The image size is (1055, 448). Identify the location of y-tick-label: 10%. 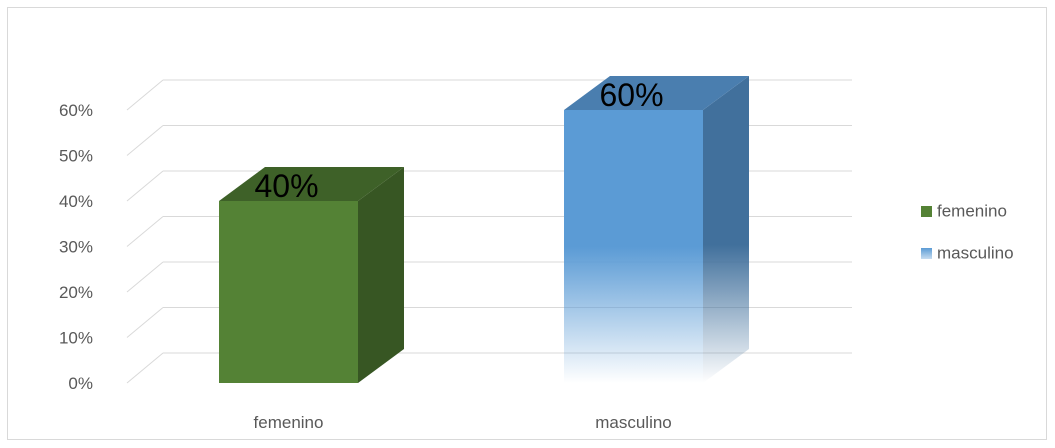
(76, 338).